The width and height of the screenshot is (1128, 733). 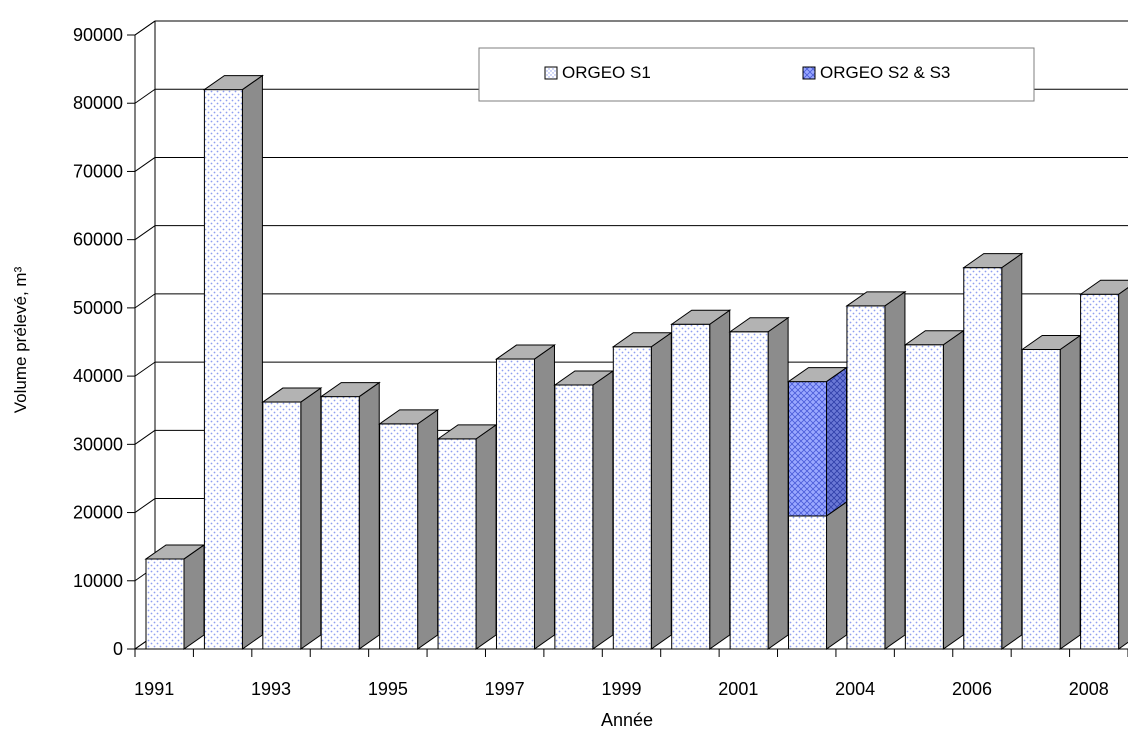 I want to click on bar-side-2005, so click(x=953, y=489).